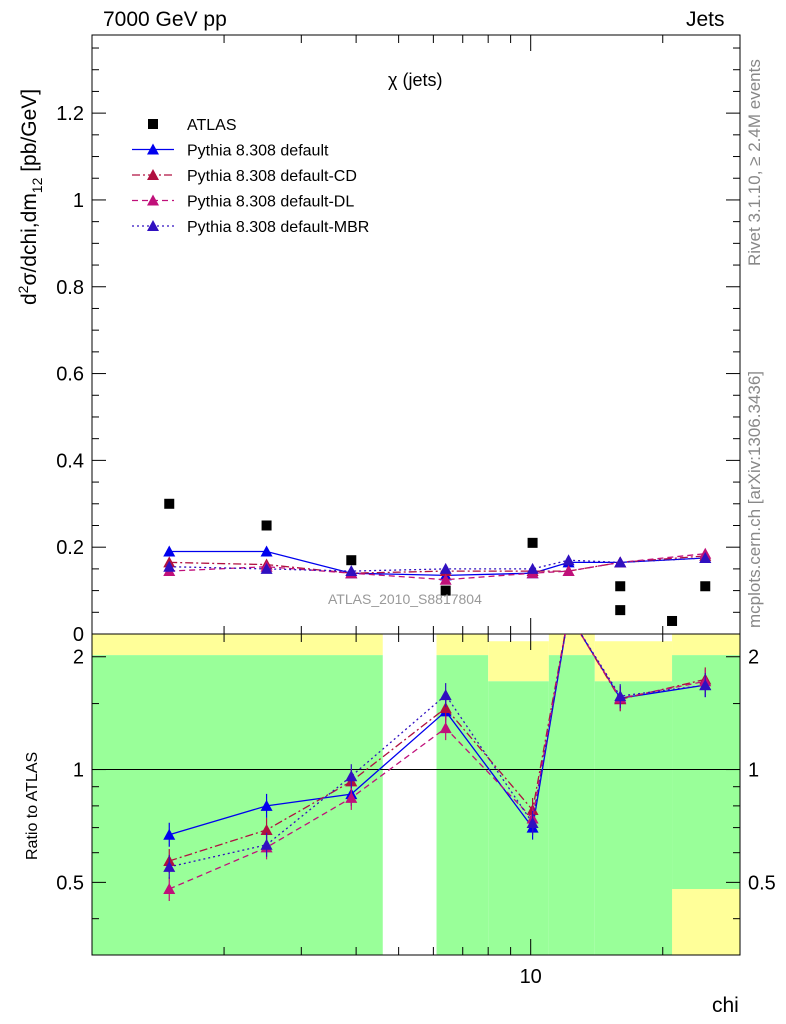 The image size is (786, 1024). Describe the element at coordinates (70, 114) in the screenshot. I see `y-tick-label: 1.2` at that location.